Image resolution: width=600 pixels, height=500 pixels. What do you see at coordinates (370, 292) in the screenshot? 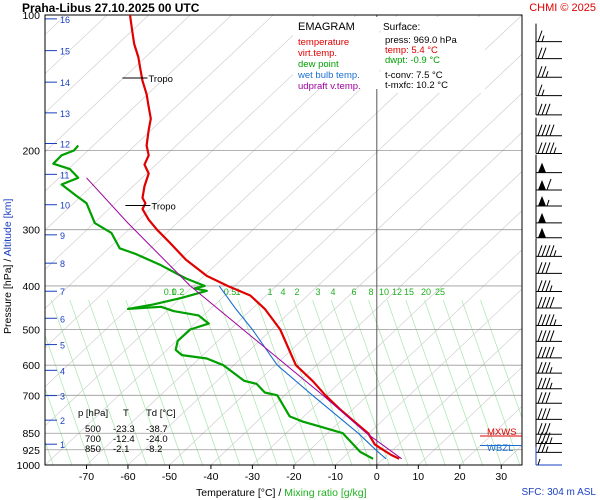
I see `mixing-ratio-label: 8` at bounding box center [370, 292].